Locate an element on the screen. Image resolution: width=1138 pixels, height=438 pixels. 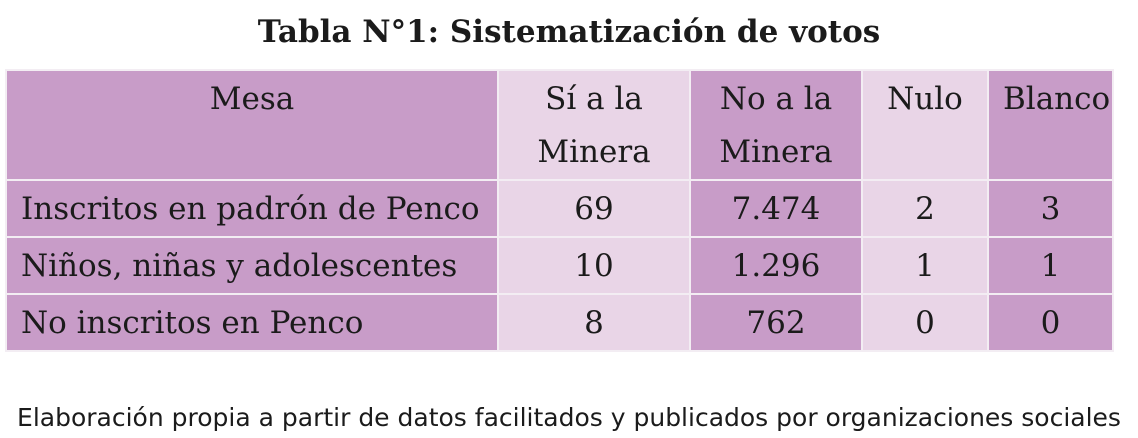
table-row: Niños, niñas y adolescentes 10 1.296 1 1 is located at coordinates (559, 265).